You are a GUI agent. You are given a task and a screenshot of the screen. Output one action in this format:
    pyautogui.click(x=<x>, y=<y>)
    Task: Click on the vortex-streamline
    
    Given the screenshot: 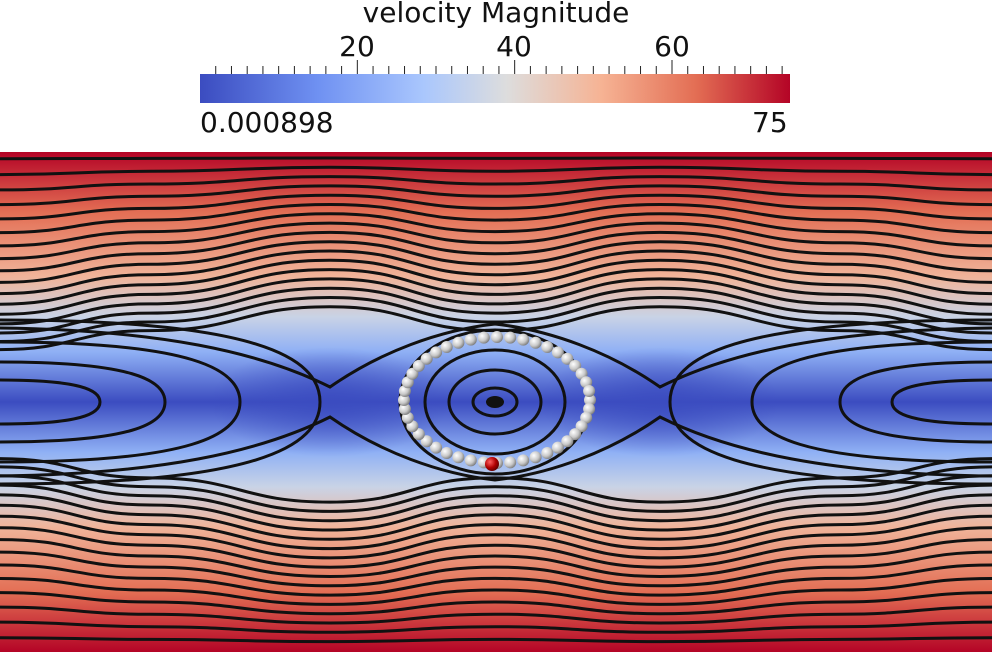 What is the action you would take?
    pyautogui.click(x=495, y=402)
    